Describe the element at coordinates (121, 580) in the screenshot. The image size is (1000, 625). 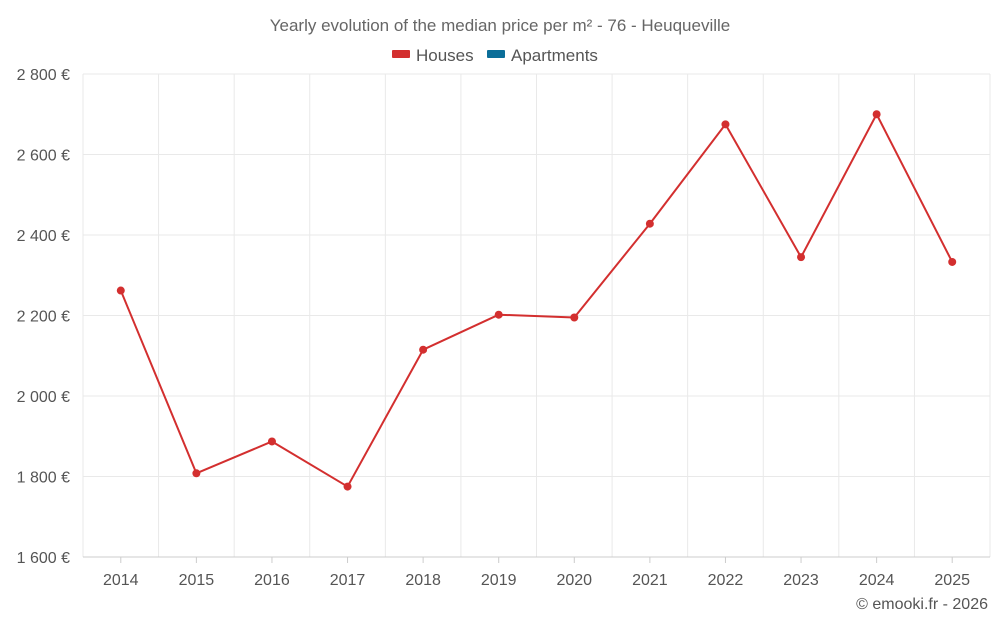
I see `x-tick-label: 2014` at that location.